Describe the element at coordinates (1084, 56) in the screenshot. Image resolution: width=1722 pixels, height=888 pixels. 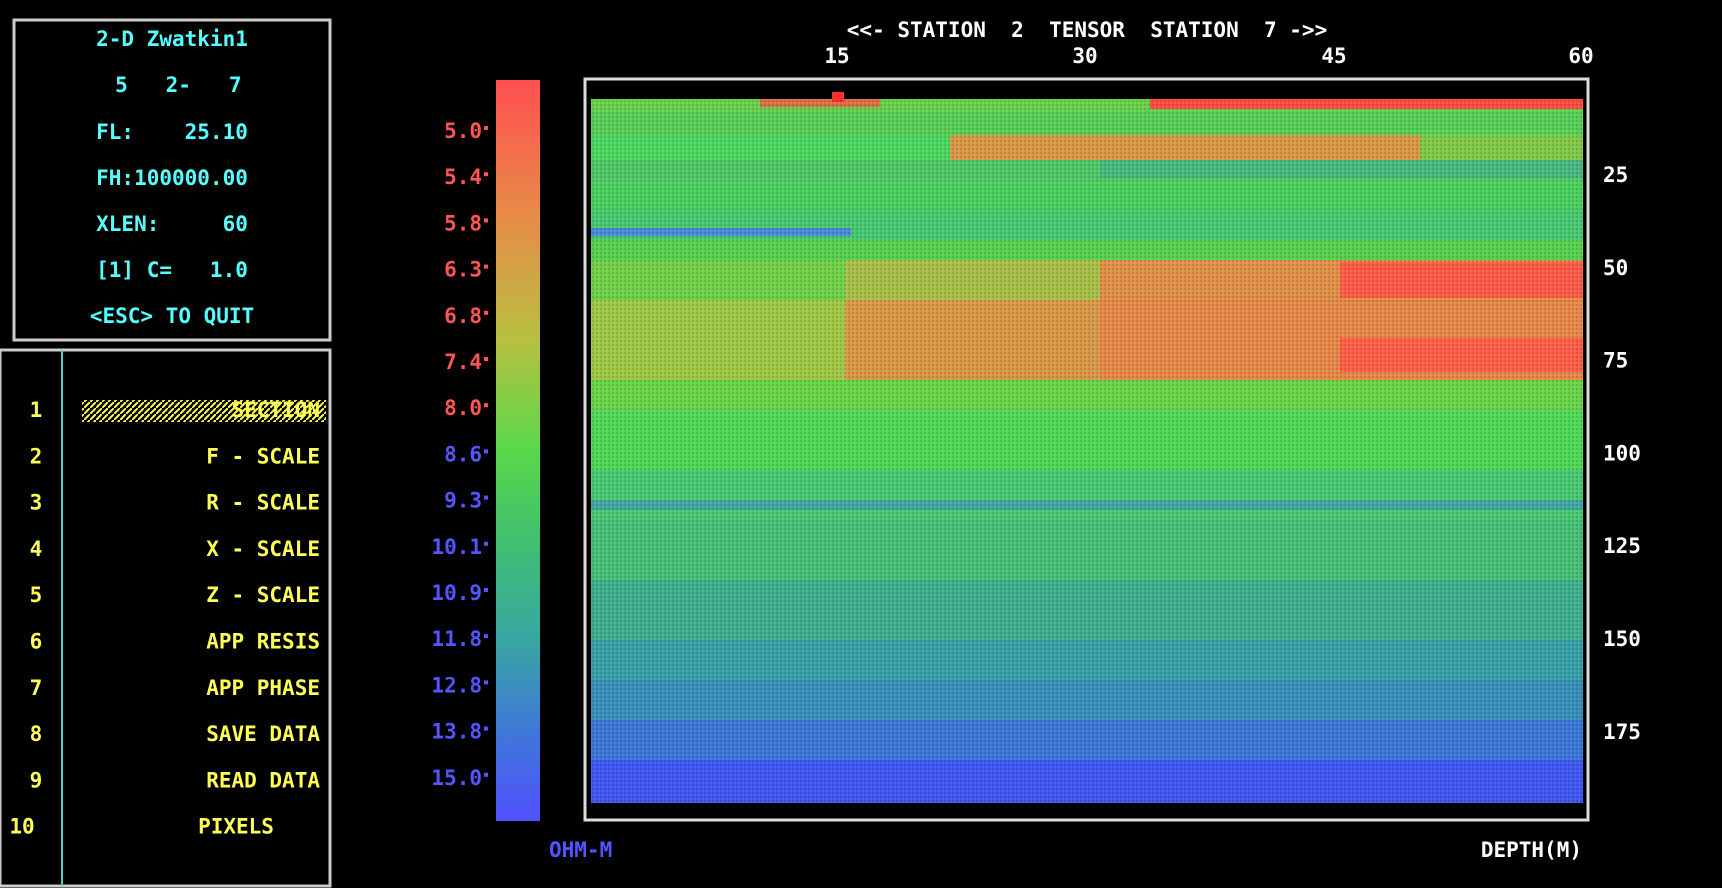
I see `x-tick-label: 30` at that location.